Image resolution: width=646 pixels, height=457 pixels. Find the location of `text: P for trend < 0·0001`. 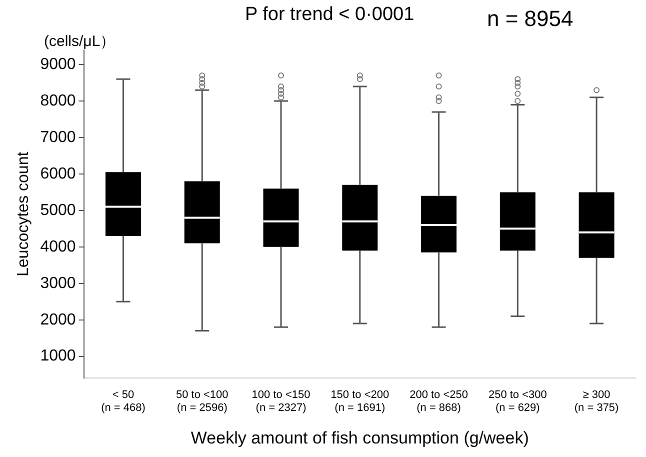

text: P for trend < 0·0001 is located at coordinates (329, 15).